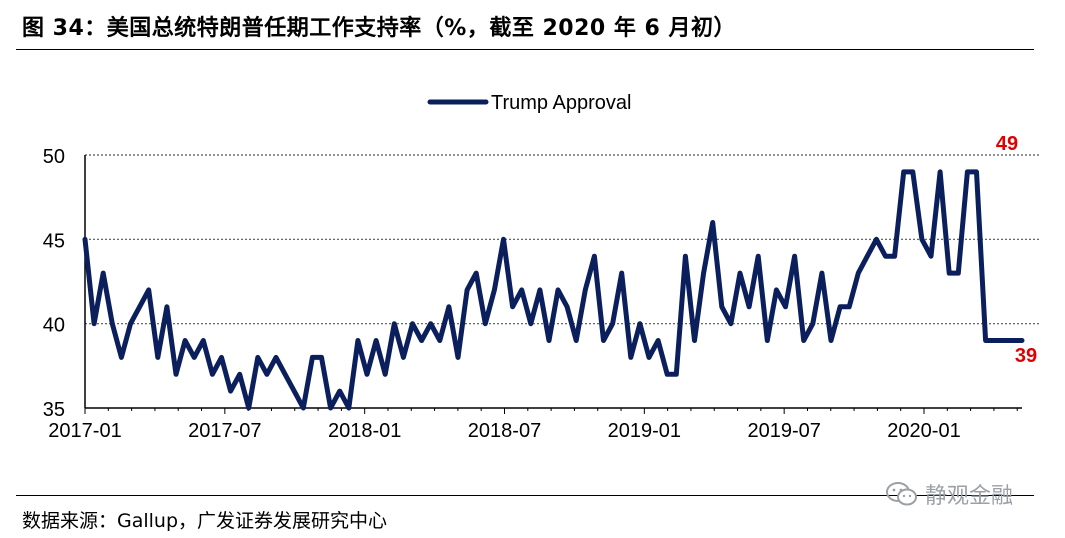  I want to click on source-note: 数据来源：Gallup，广发证券发展研究中心, so click(205, 521).